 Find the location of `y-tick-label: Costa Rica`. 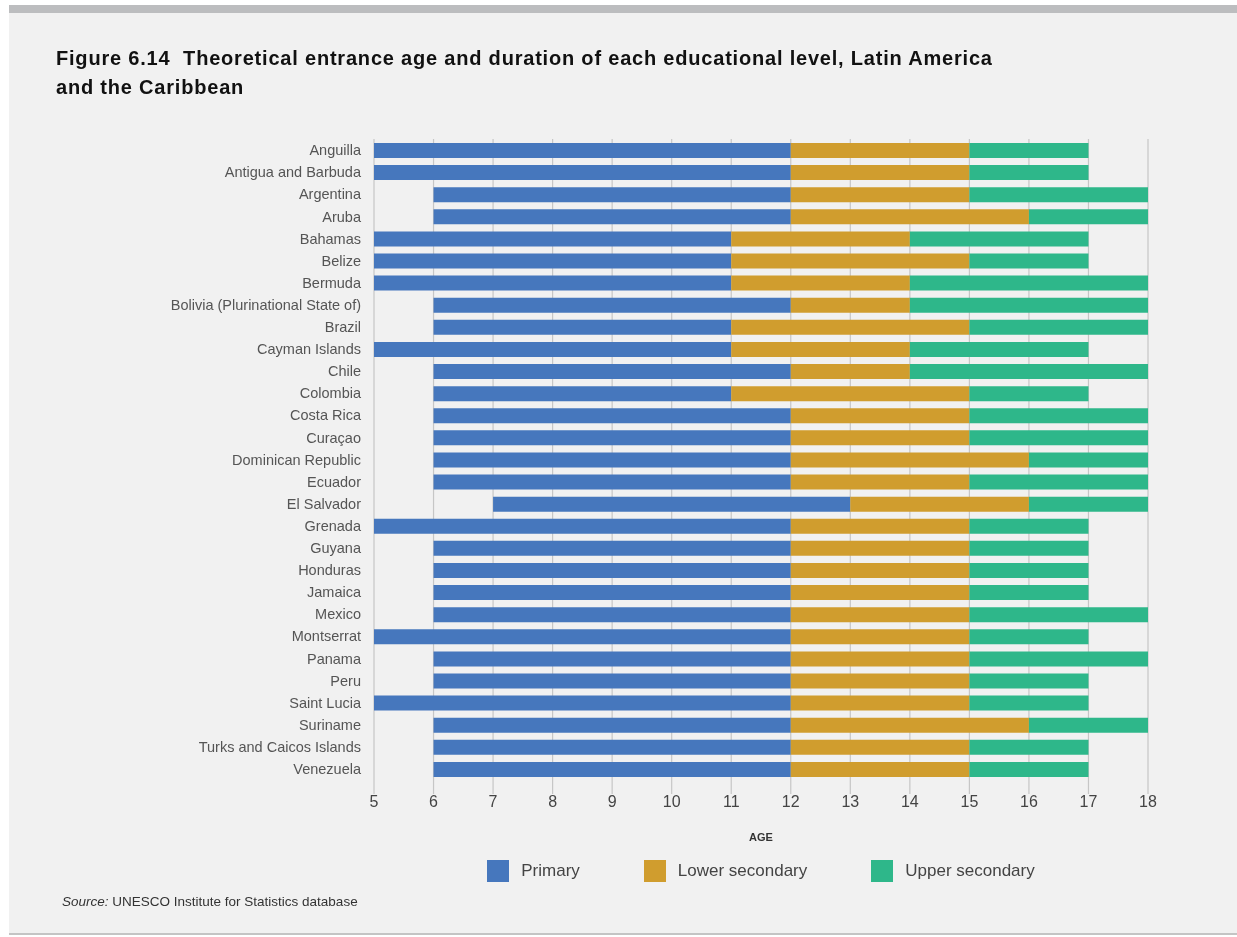

y-tick-label: Costa Rica is located at coordinates (326, 415).